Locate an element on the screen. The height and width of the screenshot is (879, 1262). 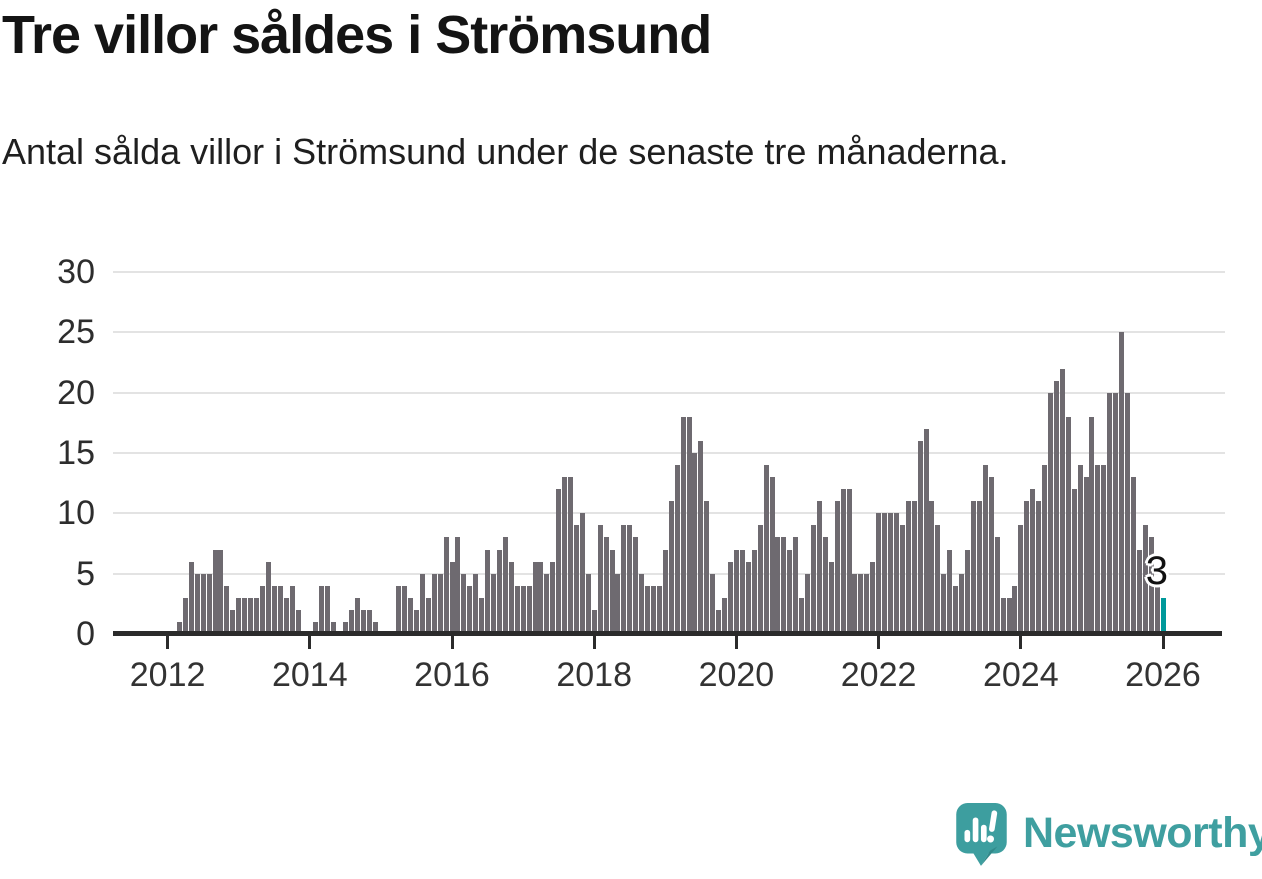
exclamation-icon is located at coordinates (992, 826).